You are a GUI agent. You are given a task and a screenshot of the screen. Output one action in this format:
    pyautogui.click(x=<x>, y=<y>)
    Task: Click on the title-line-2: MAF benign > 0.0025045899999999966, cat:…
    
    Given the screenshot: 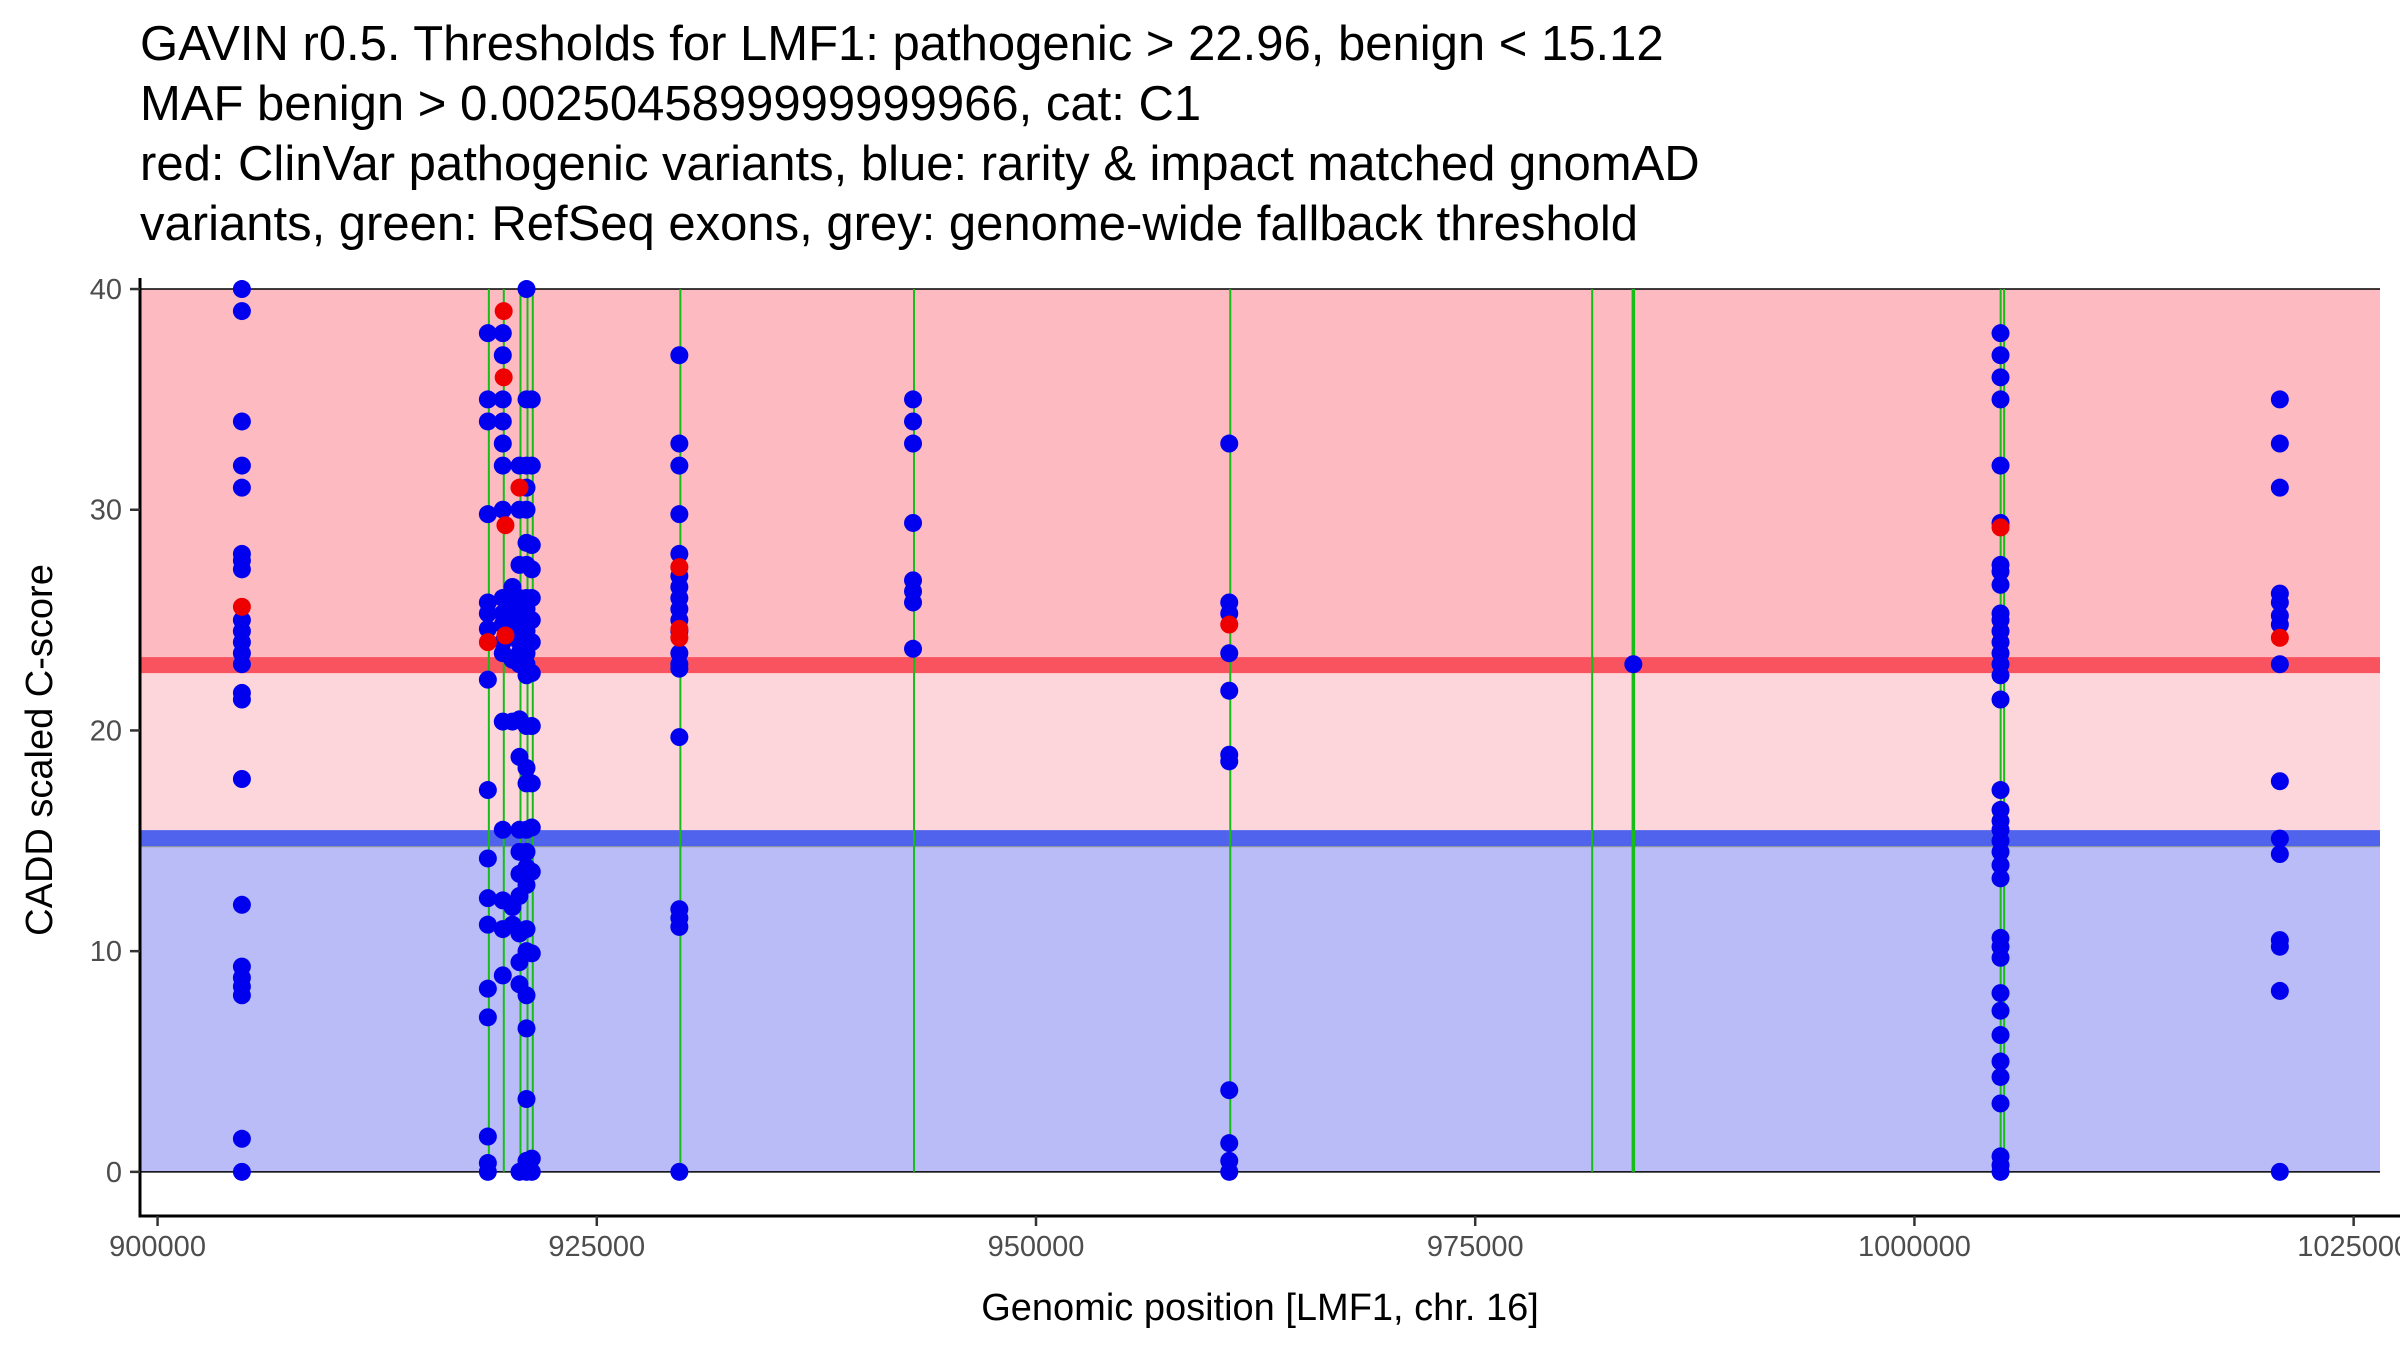 What is the action you would take?
    pyautogui.click(x=670, y=104)
    